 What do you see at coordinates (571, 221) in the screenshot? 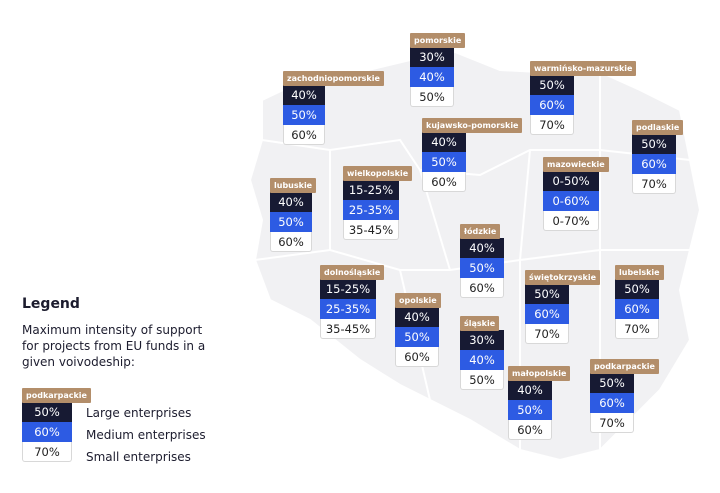
I see `value: 0-70%` at bounding box center [571, 221].